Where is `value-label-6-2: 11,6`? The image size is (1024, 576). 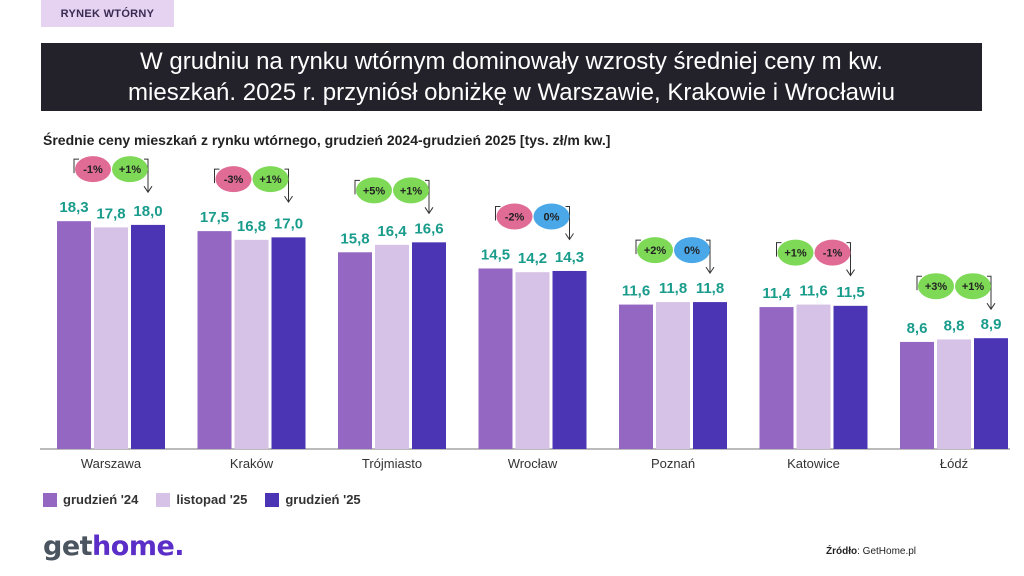
value-label-6-2: 11,6 is located at coordinates (813, 291).